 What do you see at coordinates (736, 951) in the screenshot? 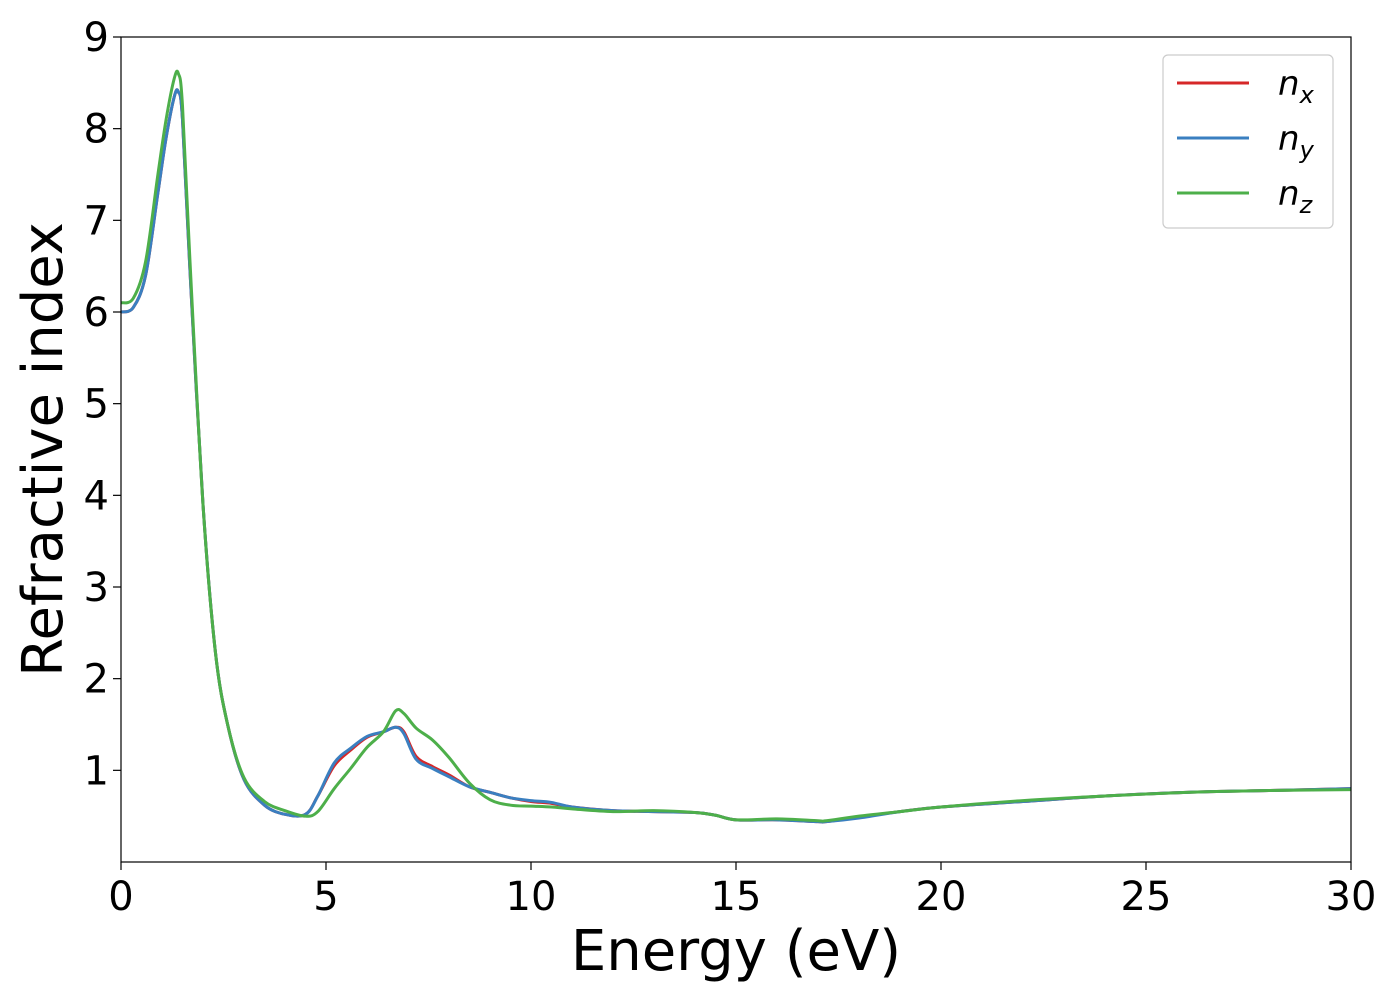
I see `x-axis-label: Energy (eV)` at bounding box center [736, 951].